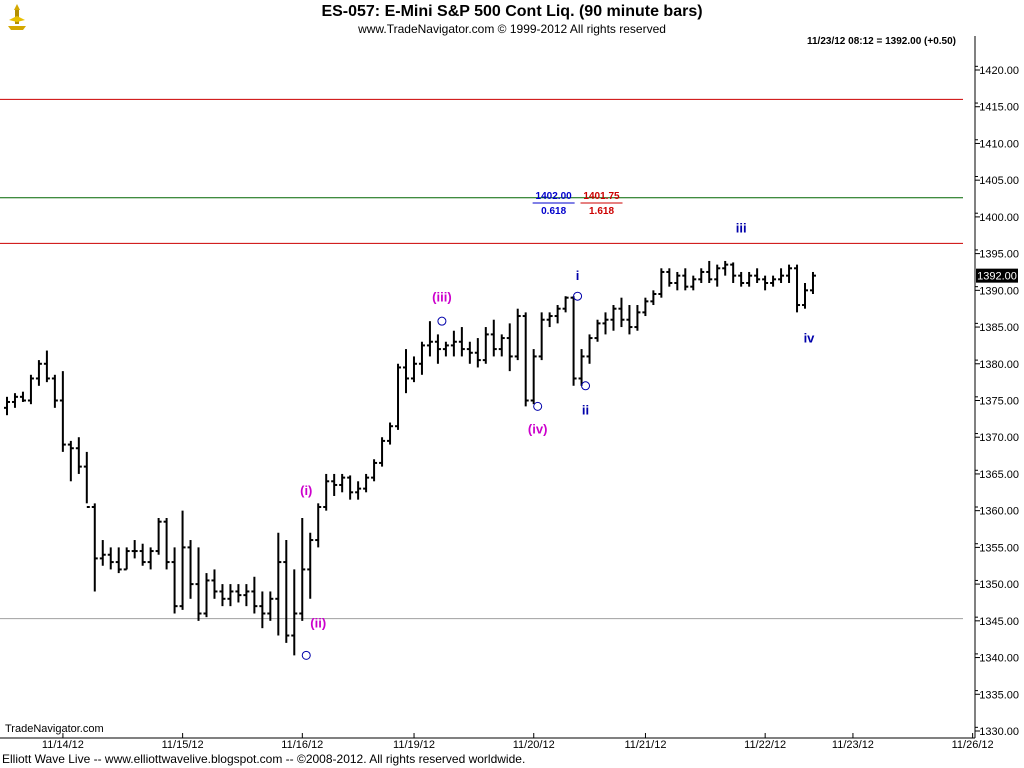  What do you see at coordinates (997, 275) in the screenshot?
I see `last-price-box` at bounding box center [997, 275].